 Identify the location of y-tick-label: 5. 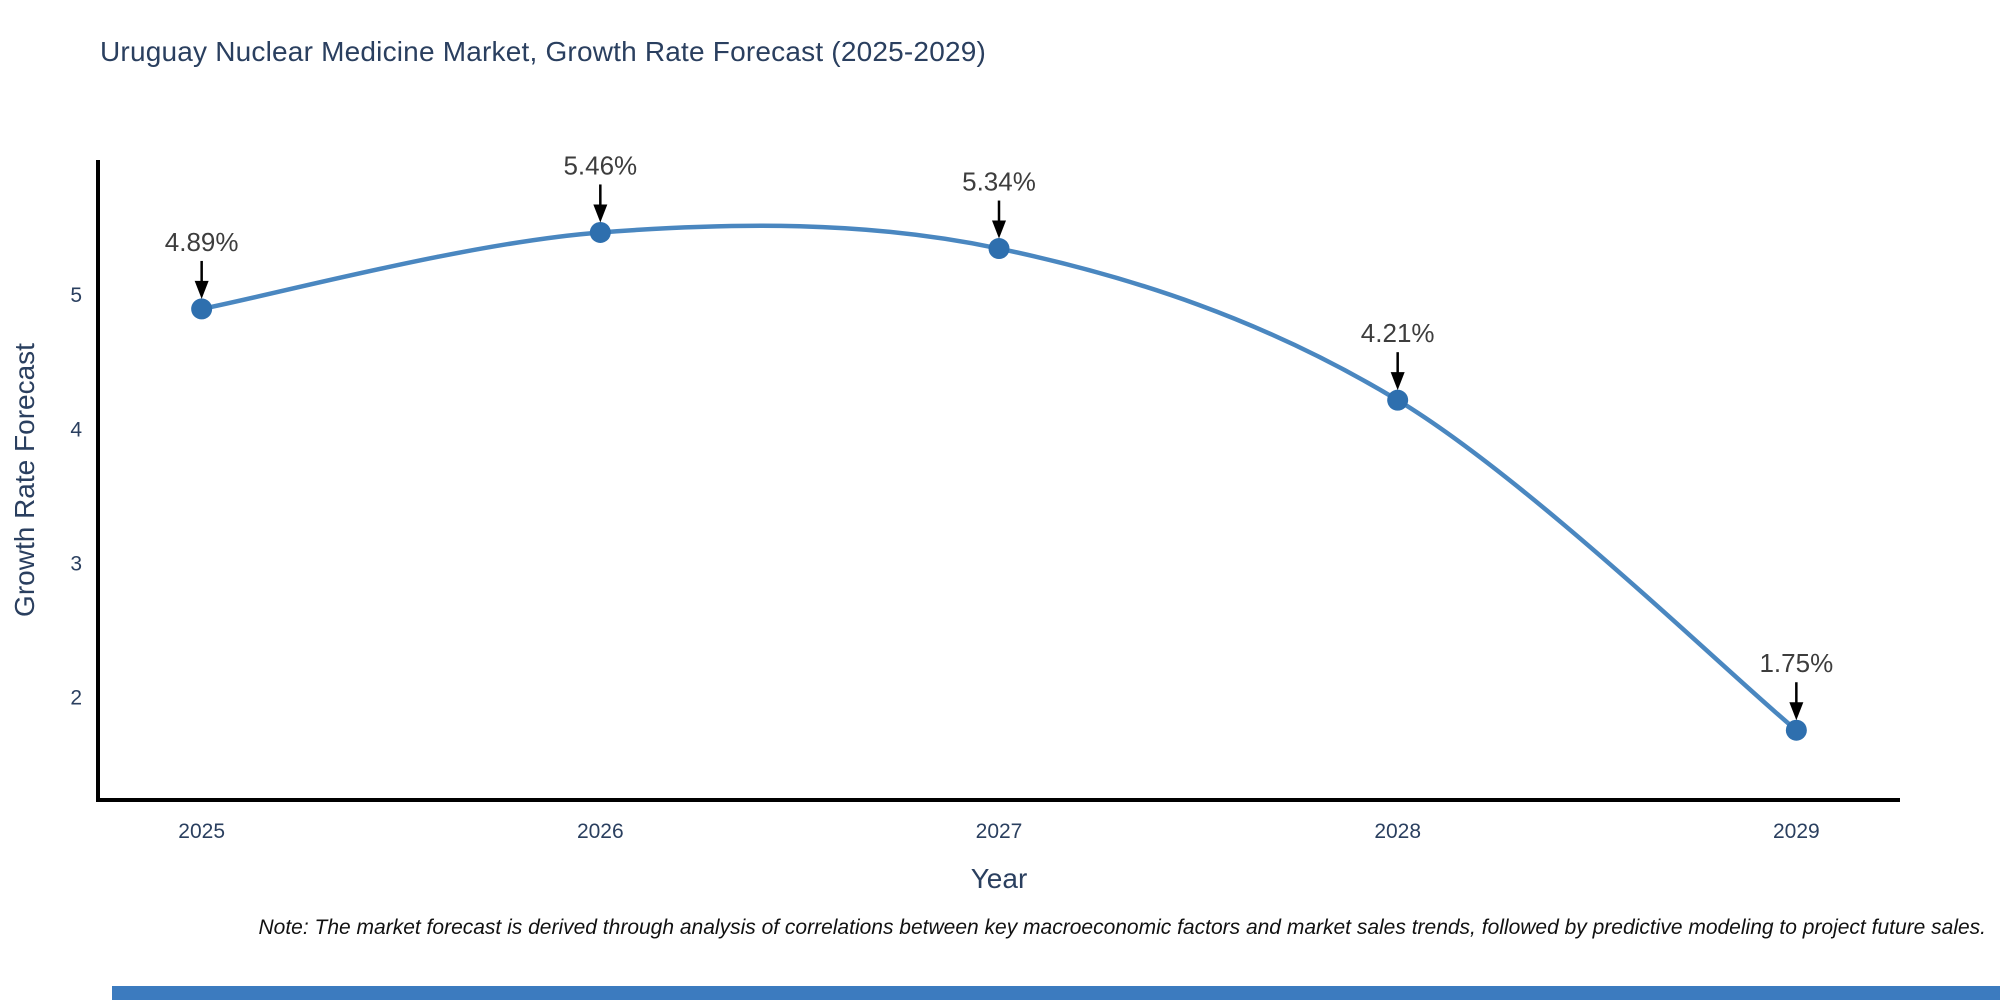
(76, 295).